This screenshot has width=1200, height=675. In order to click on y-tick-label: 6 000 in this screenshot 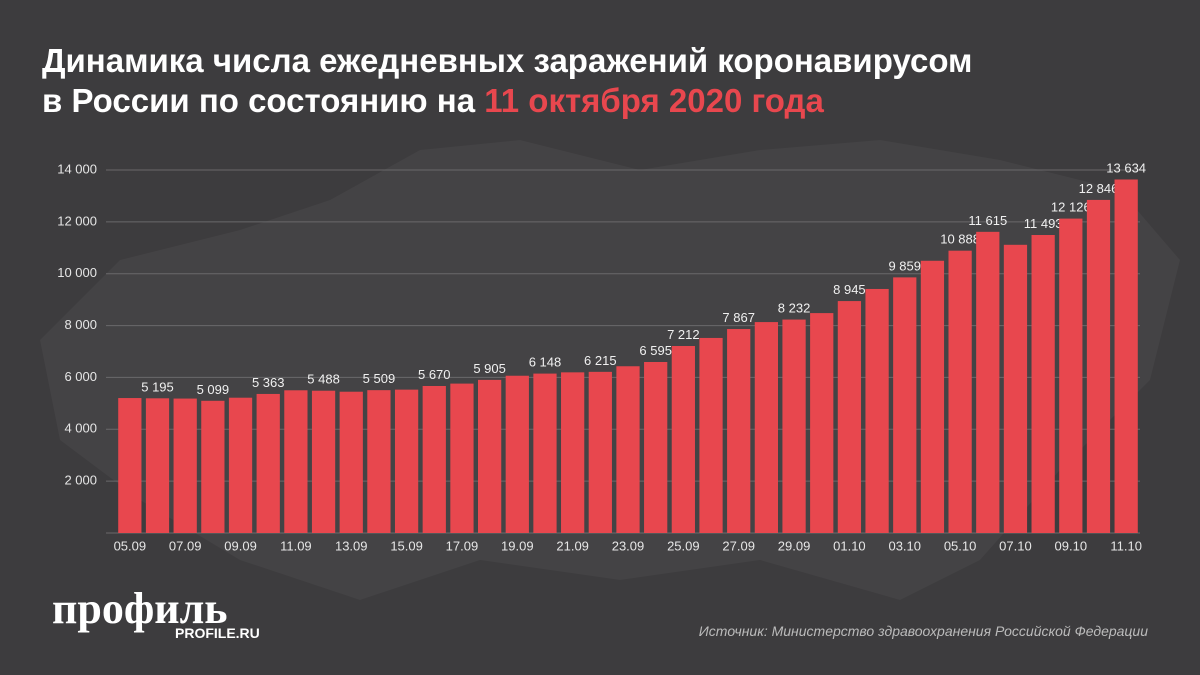, I will do `click(80, 376)`.